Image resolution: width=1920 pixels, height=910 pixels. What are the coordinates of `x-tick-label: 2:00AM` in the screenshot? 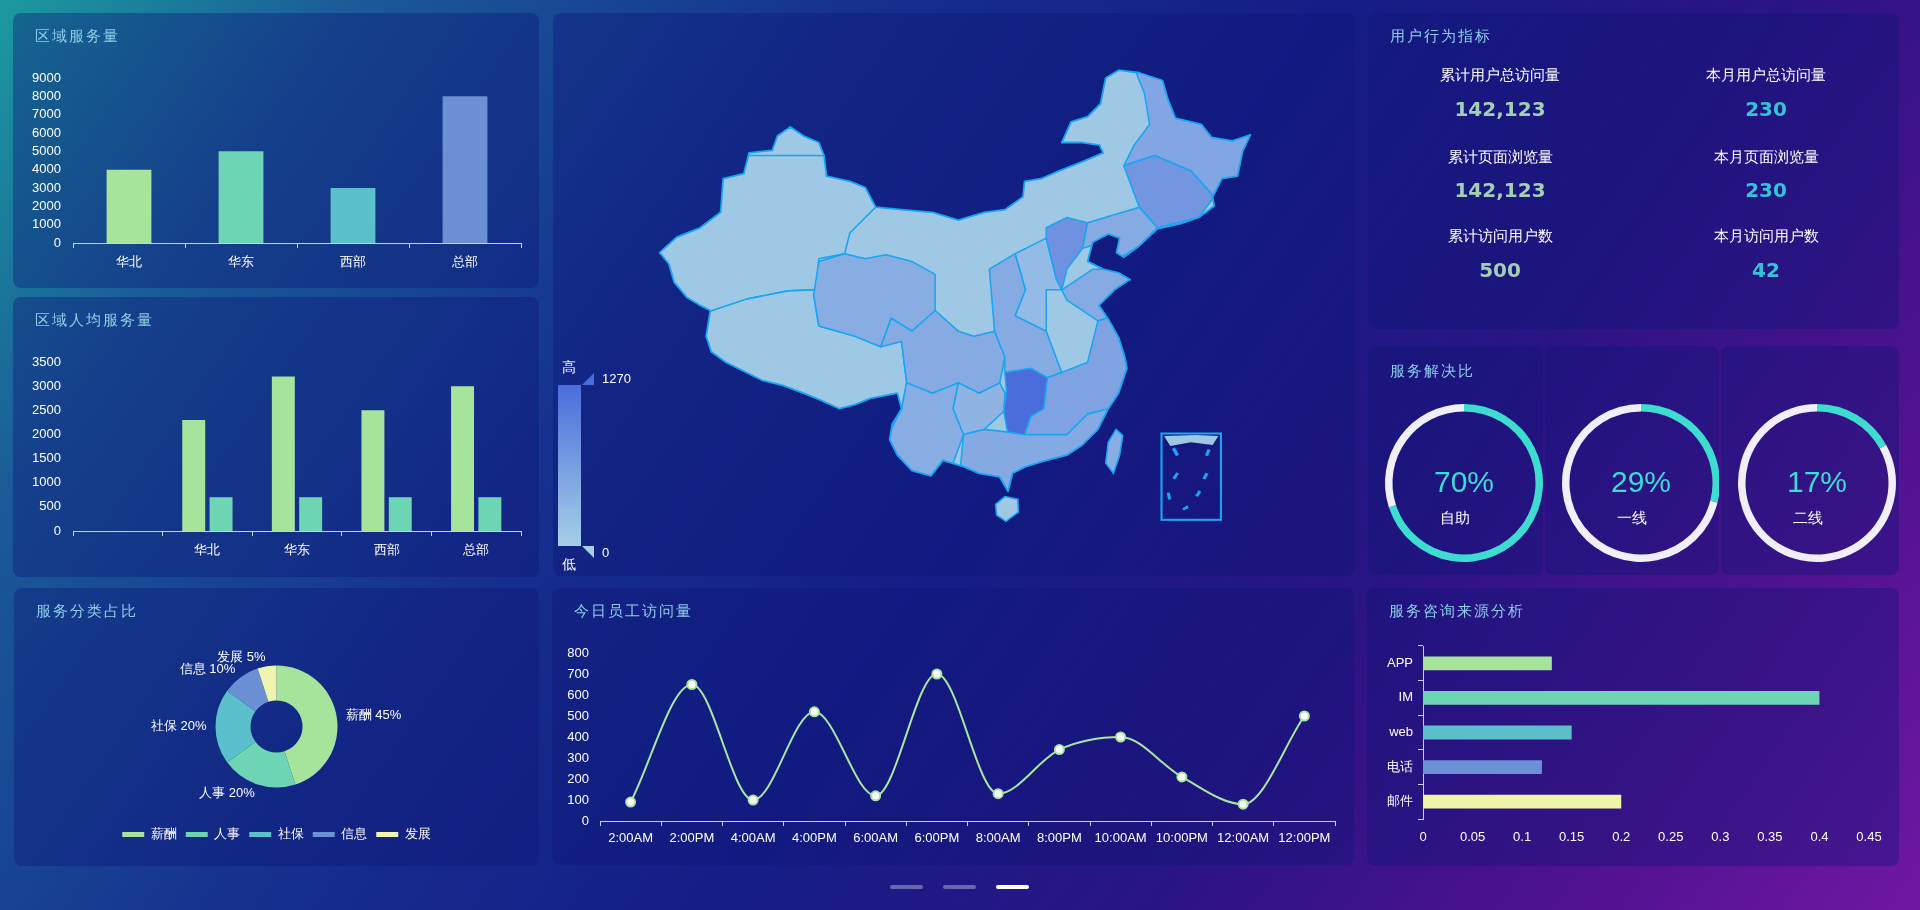 It's located at (631, 838).